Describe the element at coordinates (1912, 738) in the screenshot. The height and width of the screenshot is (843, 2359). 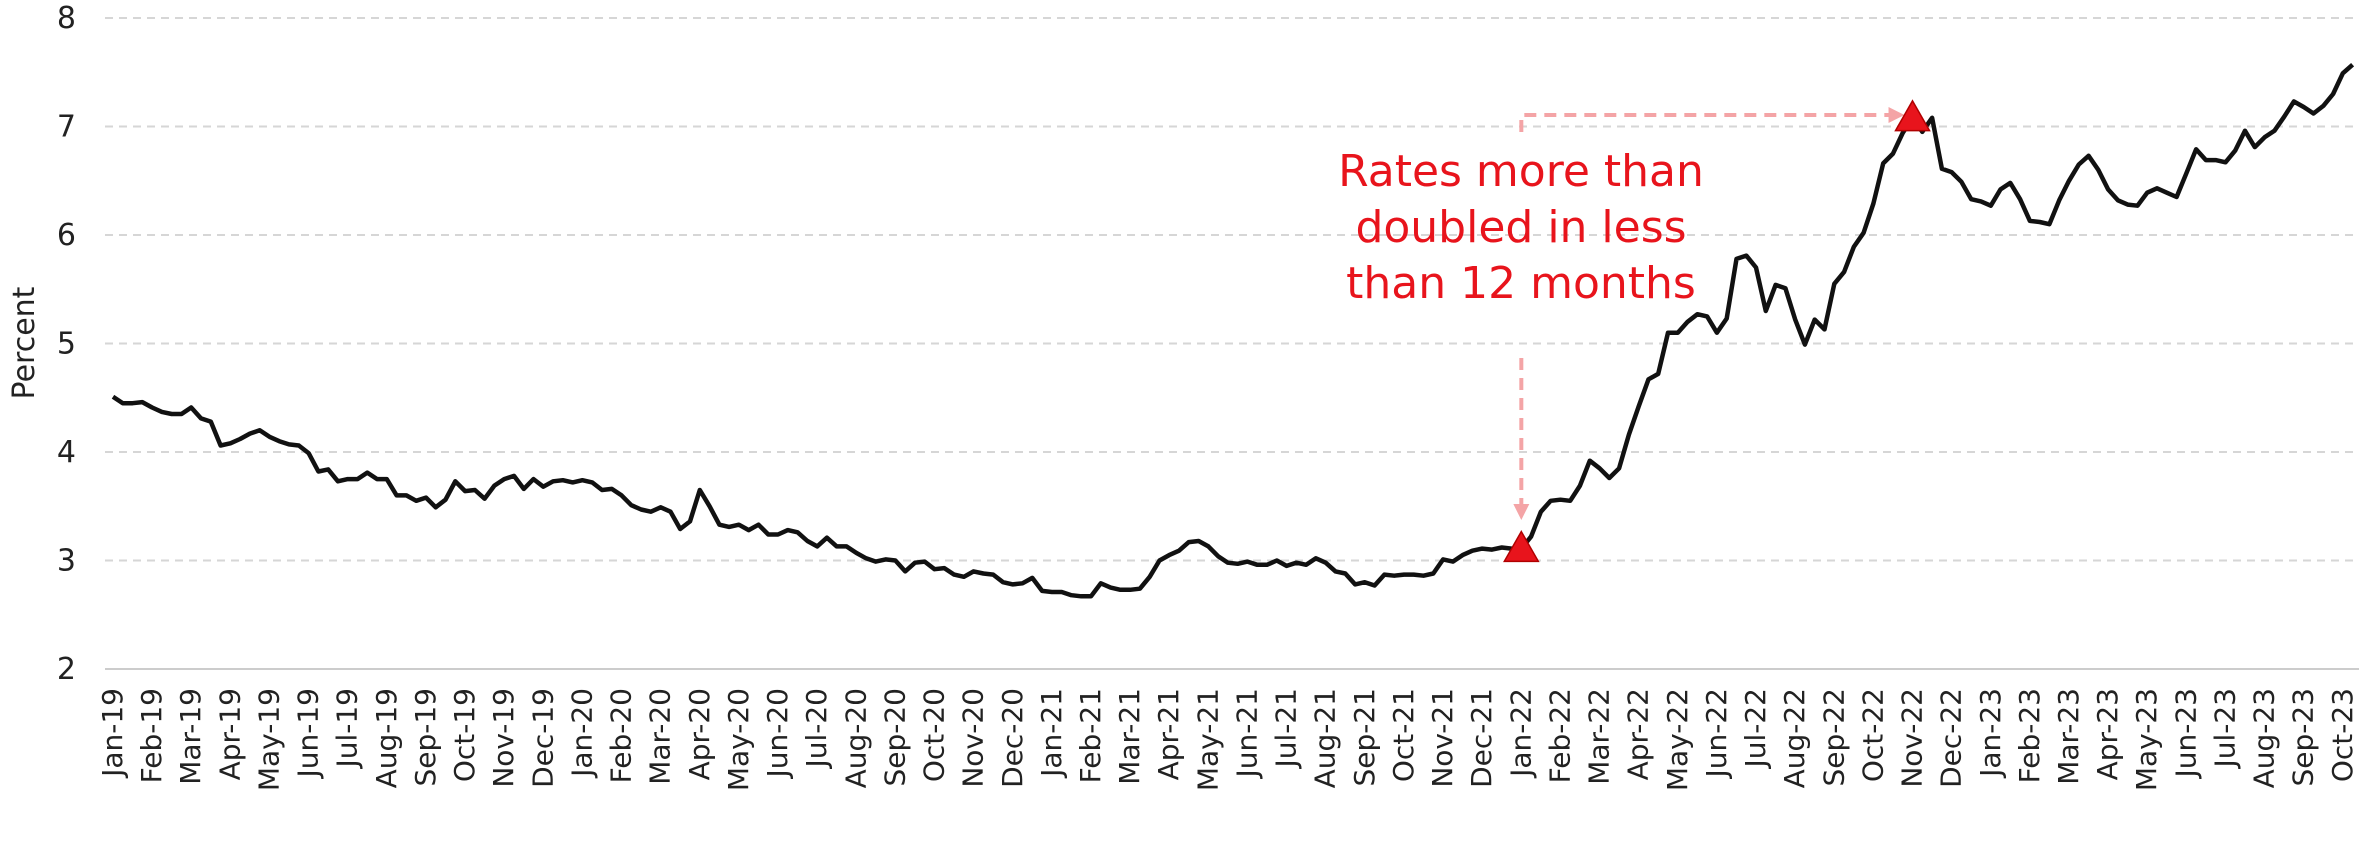
I see `x-tick-label: Nov-22` at that location.